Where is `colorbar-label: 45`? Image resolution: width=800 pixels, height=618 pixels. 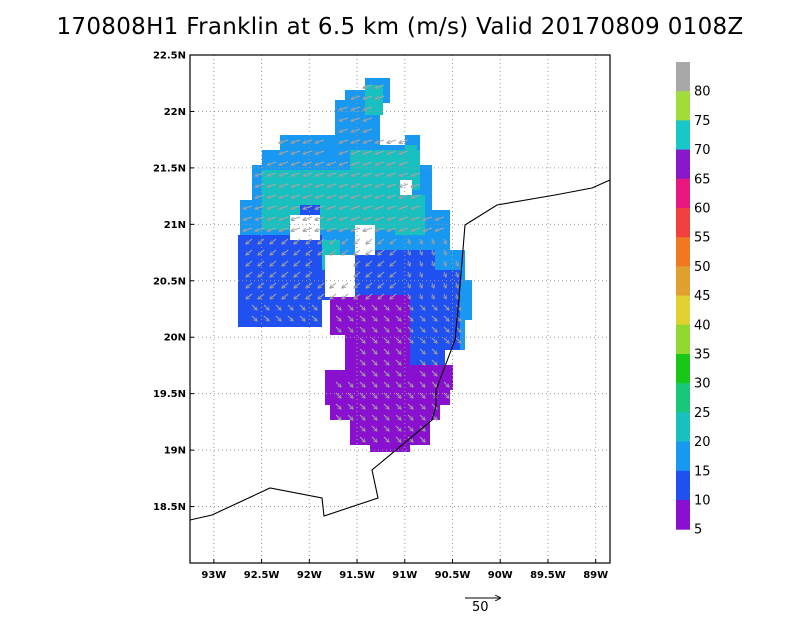
colorbar-label: 45 is located at coordinates (702, 296).